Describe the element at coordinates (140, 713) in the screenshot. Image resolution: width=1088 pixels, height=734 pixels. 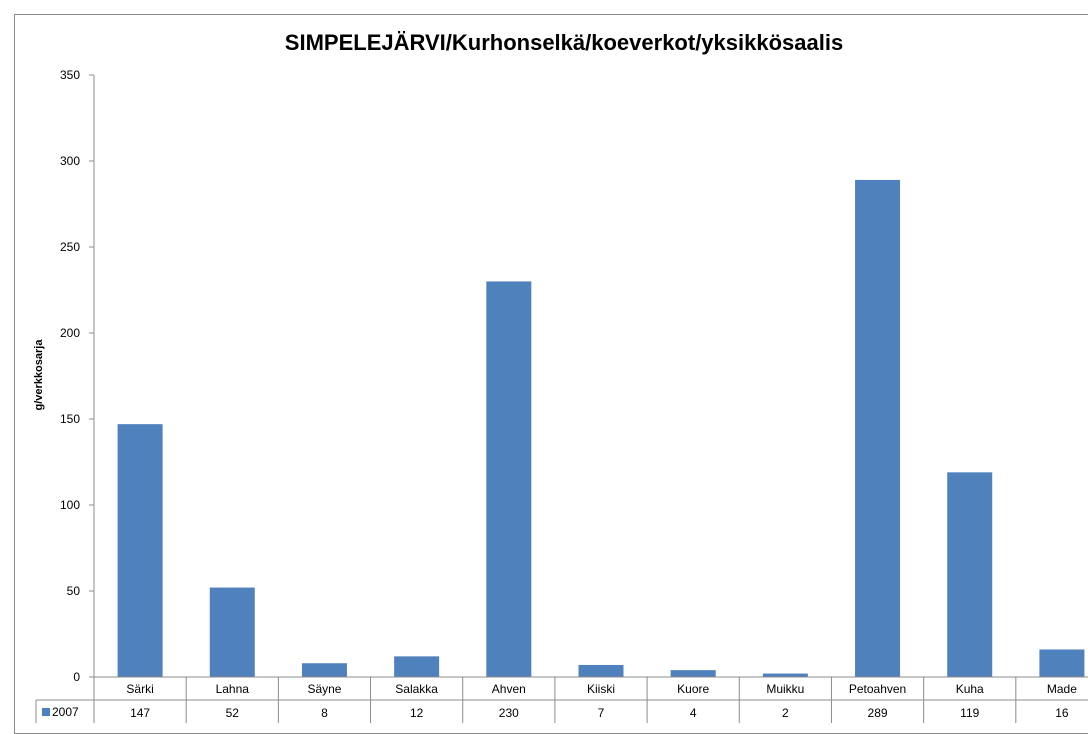
I see `data-label: 147` at that location.